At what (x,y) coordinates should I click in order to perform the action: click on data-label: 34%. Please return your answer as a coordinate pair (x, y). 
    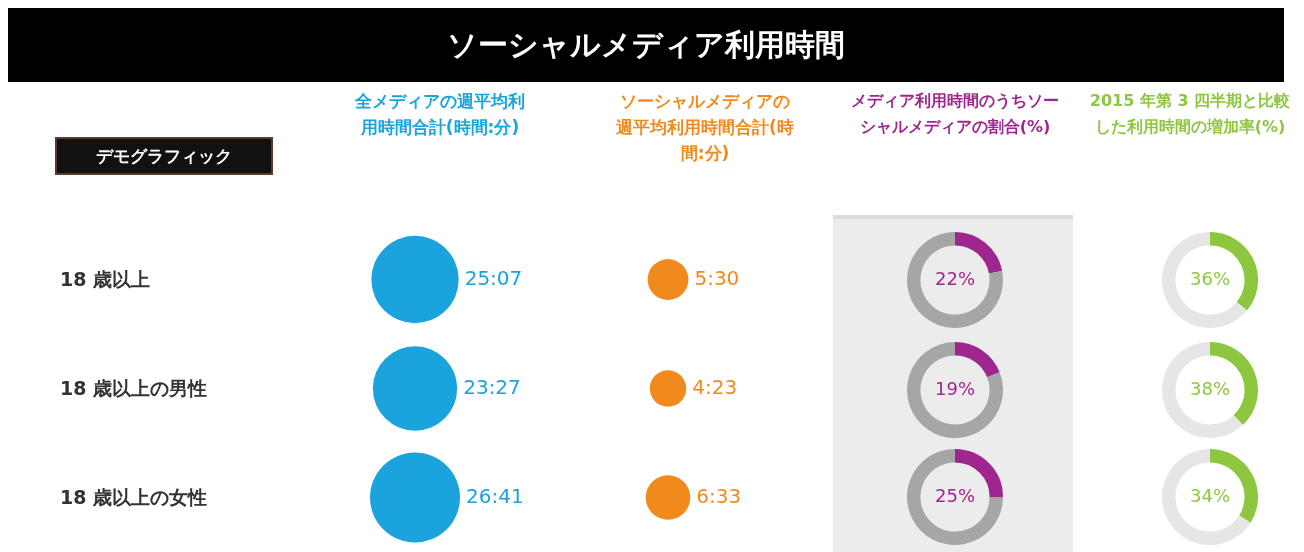
    Looking at the image, I should click on (1210, 495).